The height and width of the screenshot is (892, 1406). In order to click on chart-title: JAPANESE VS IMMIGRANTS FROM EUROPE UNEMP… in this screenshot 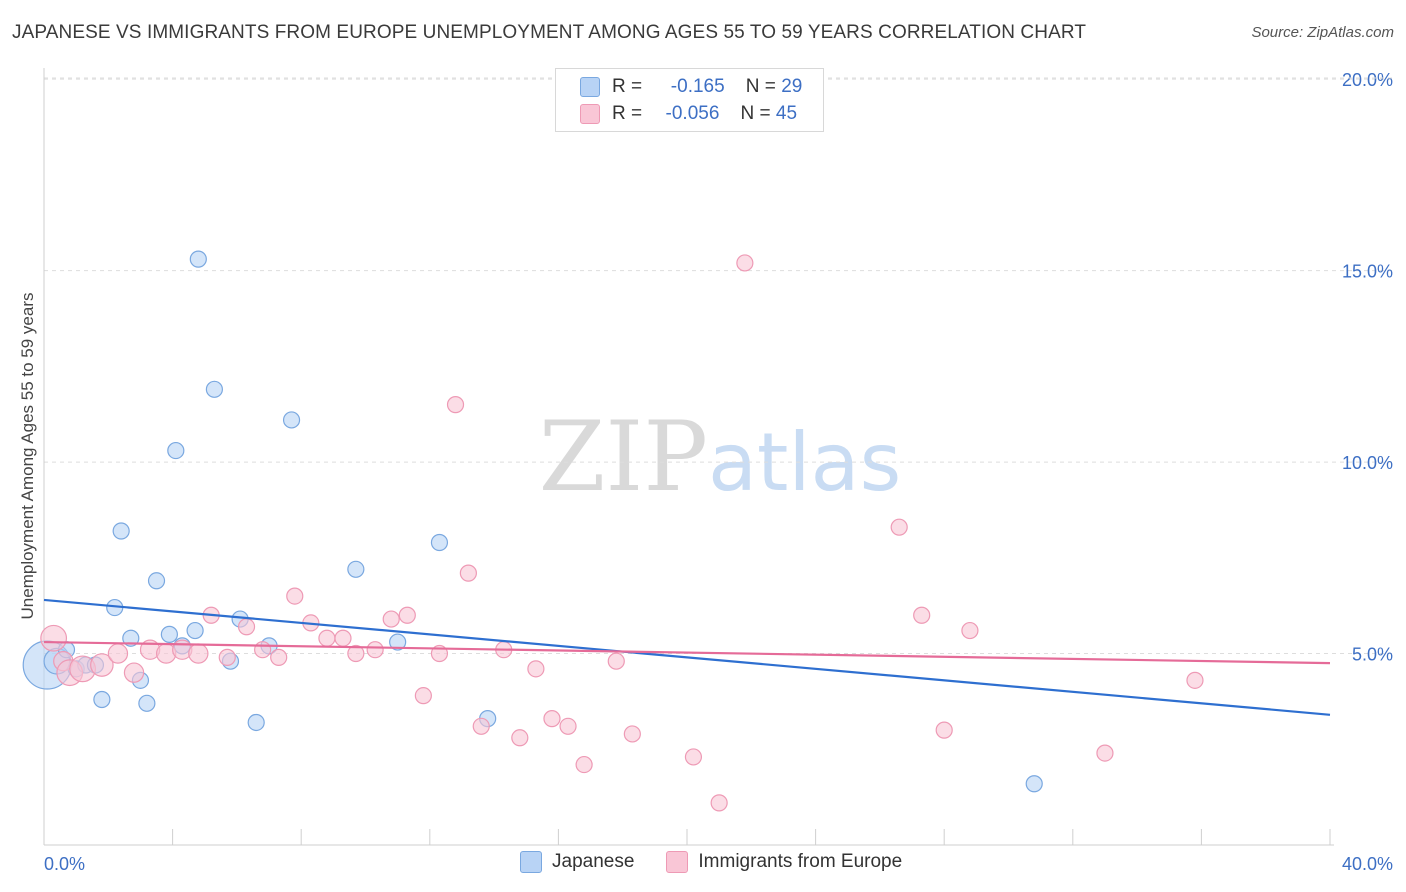, I will do `click(549, 32)`.